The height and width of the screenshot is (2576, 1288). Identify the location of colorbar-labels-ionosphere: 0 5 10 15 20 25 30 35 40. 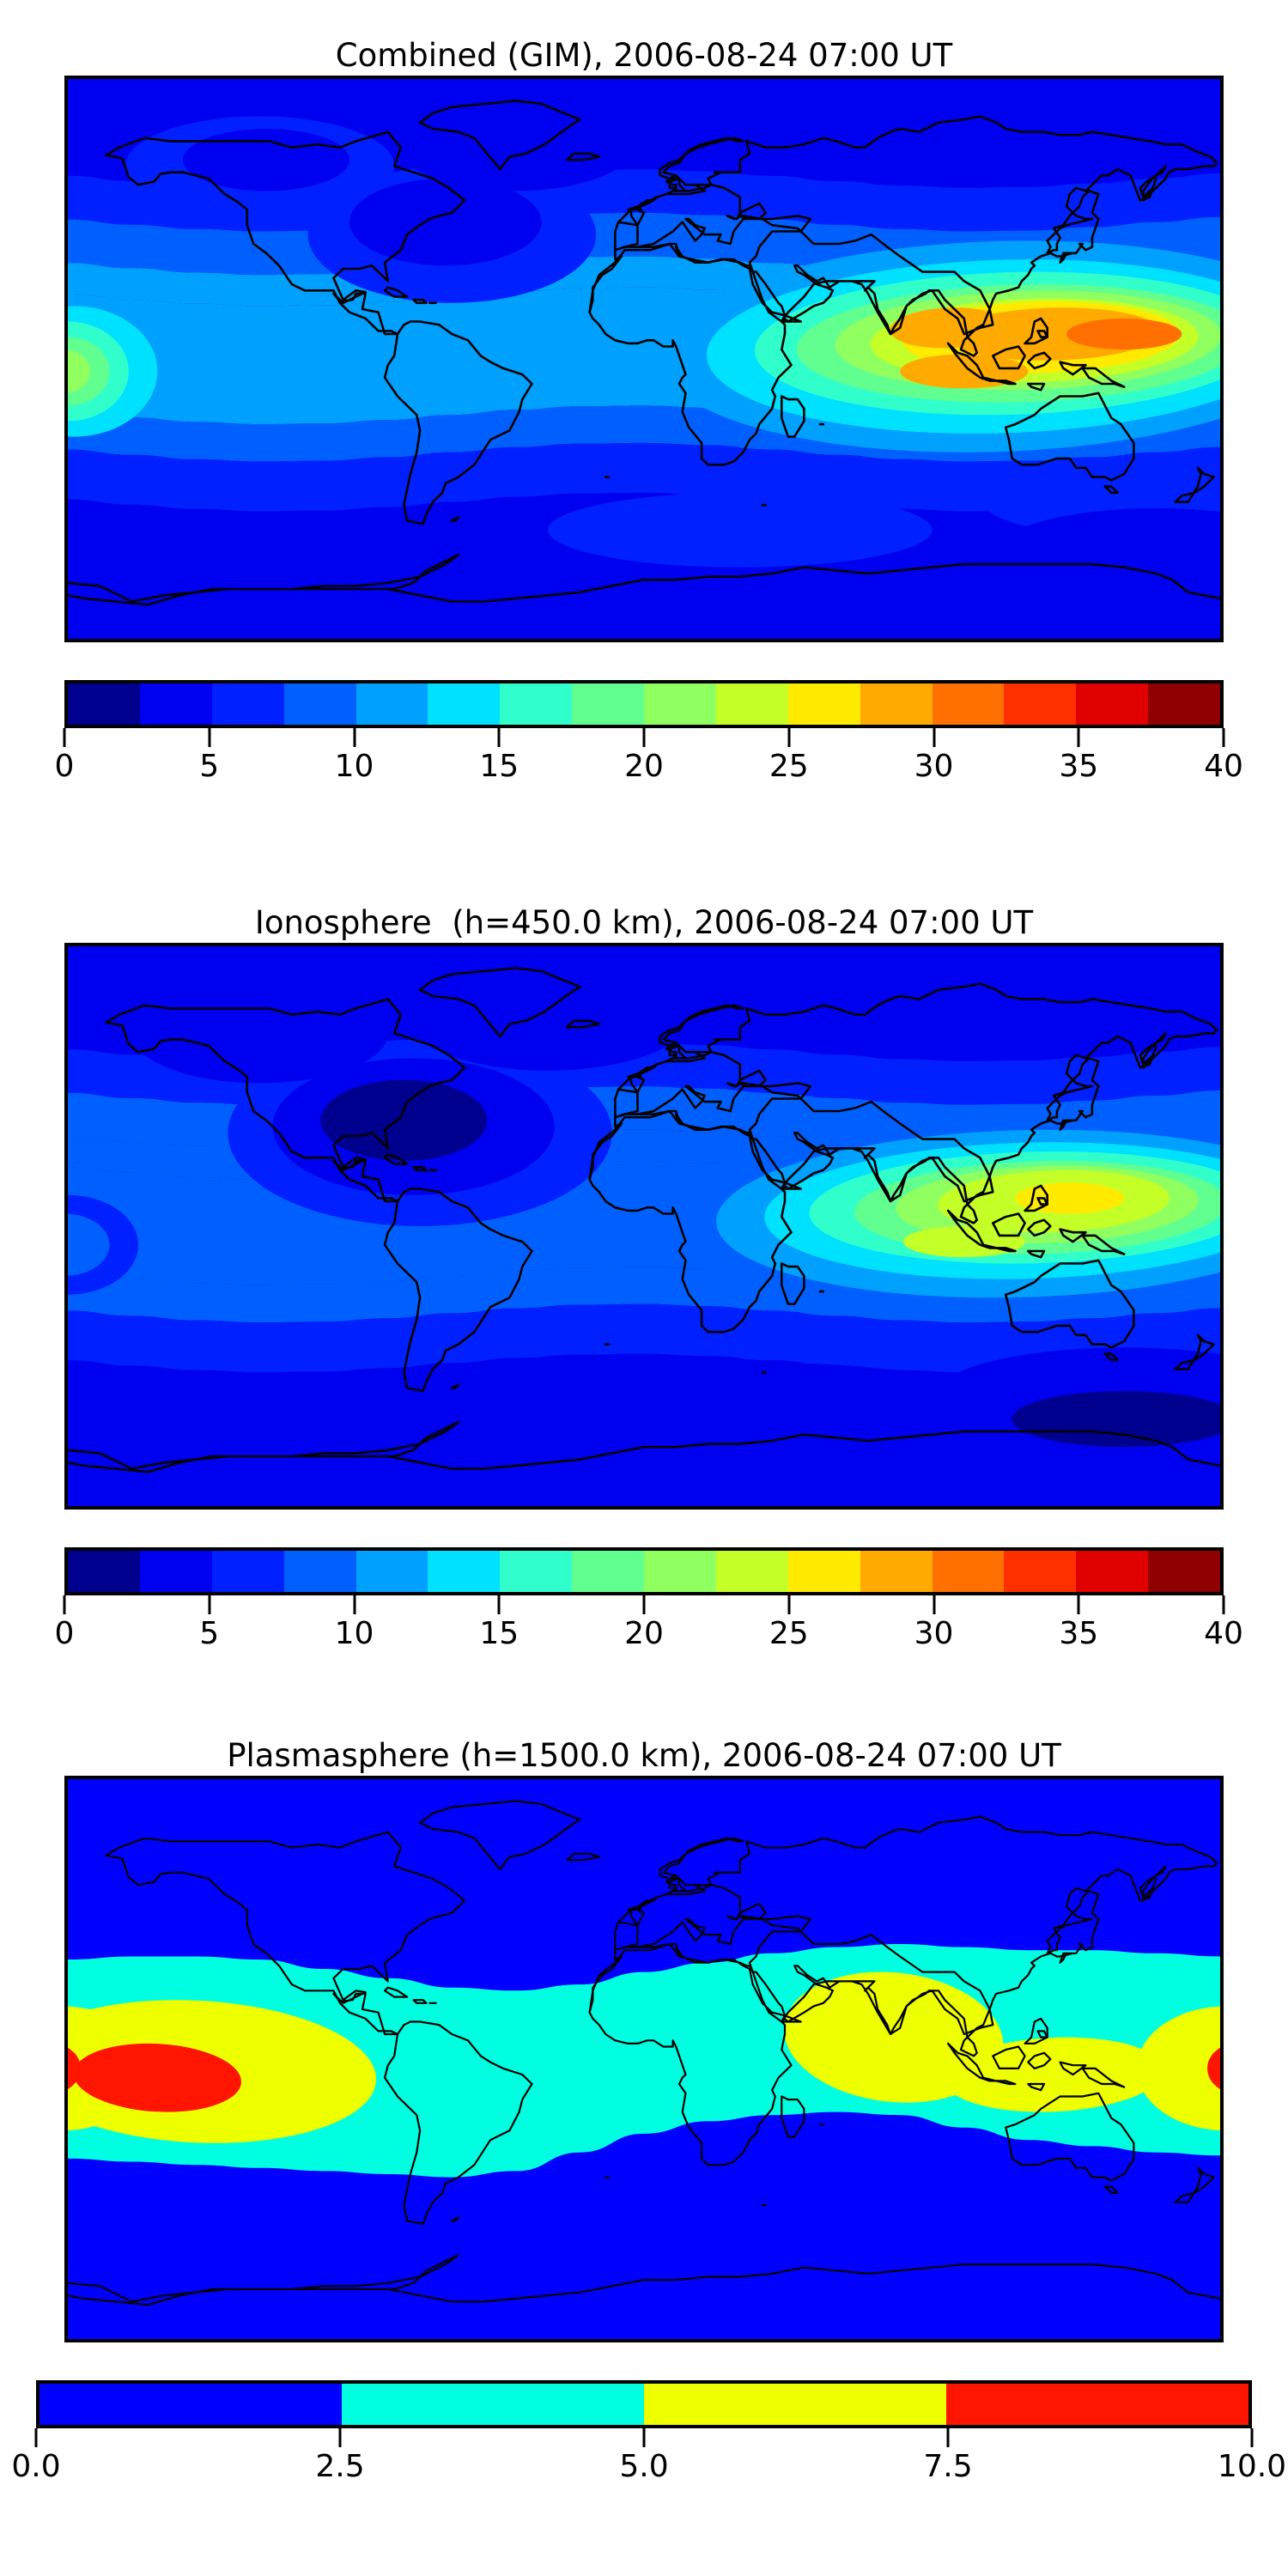
(649, 1636).